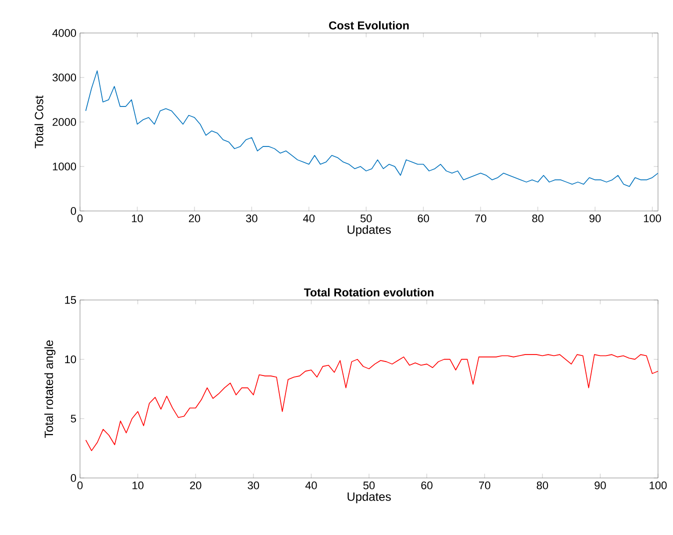 This screenshot has height=535, width=673. What do you see at coordinates (50, 389) in the screenshot?
I see `y-axis-title: Total rotated angle` at bounding box center [50, 389].